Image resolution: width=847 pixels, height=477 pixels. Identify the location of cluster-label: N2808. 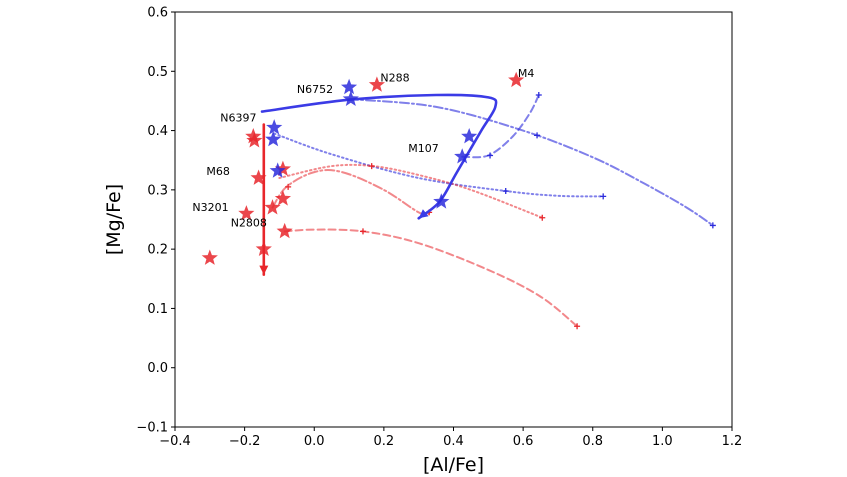
(249, 223).